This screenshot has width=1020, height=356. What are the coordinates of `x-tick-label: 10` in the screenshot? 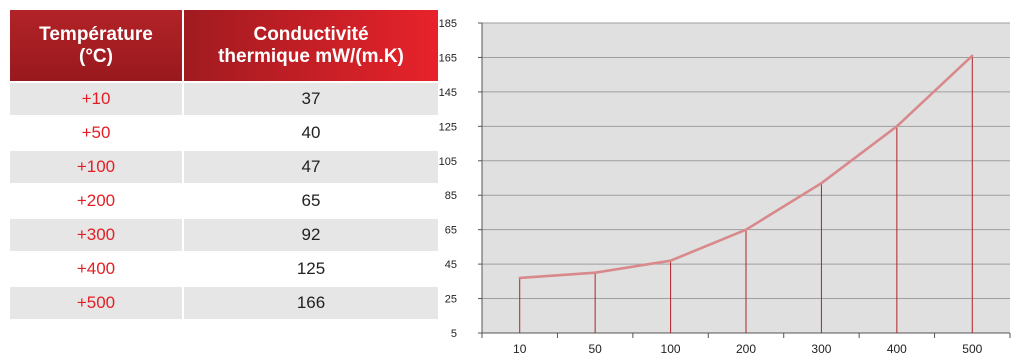 It's located at (520, 349).